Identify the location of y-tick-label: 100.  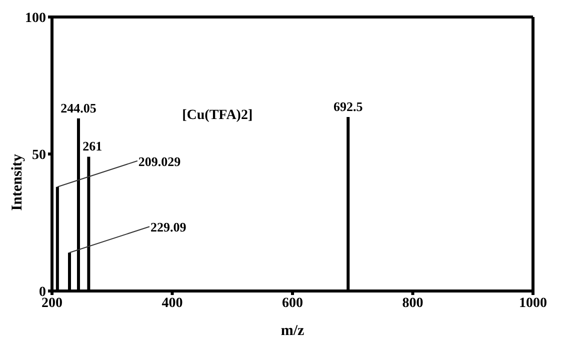
(35, 18).